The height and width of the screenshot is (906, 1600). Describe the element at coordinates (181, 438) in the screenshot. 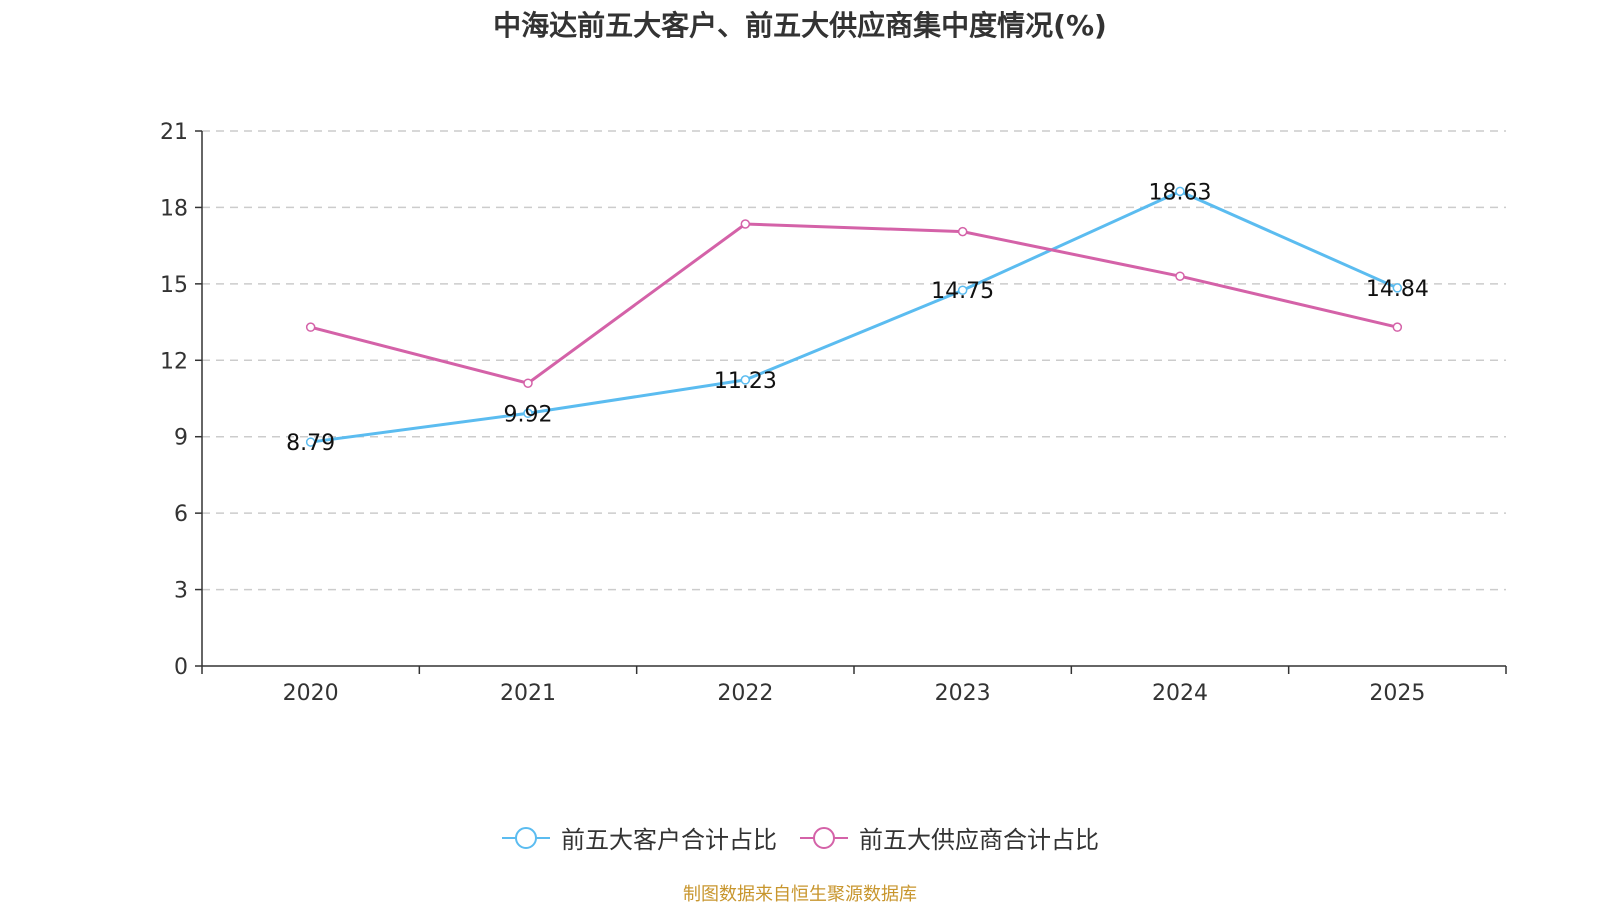

I see `y-tick-label: 9` at that location.